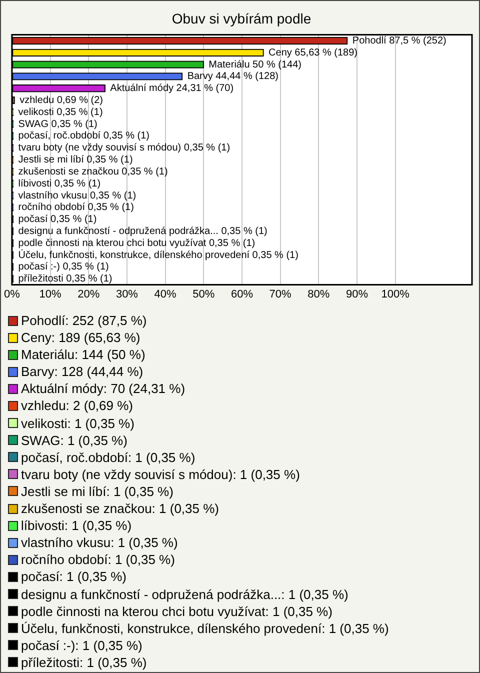  I want to click on category-label: vlastního vkusu 0,35 % (1), so click(77, 196).